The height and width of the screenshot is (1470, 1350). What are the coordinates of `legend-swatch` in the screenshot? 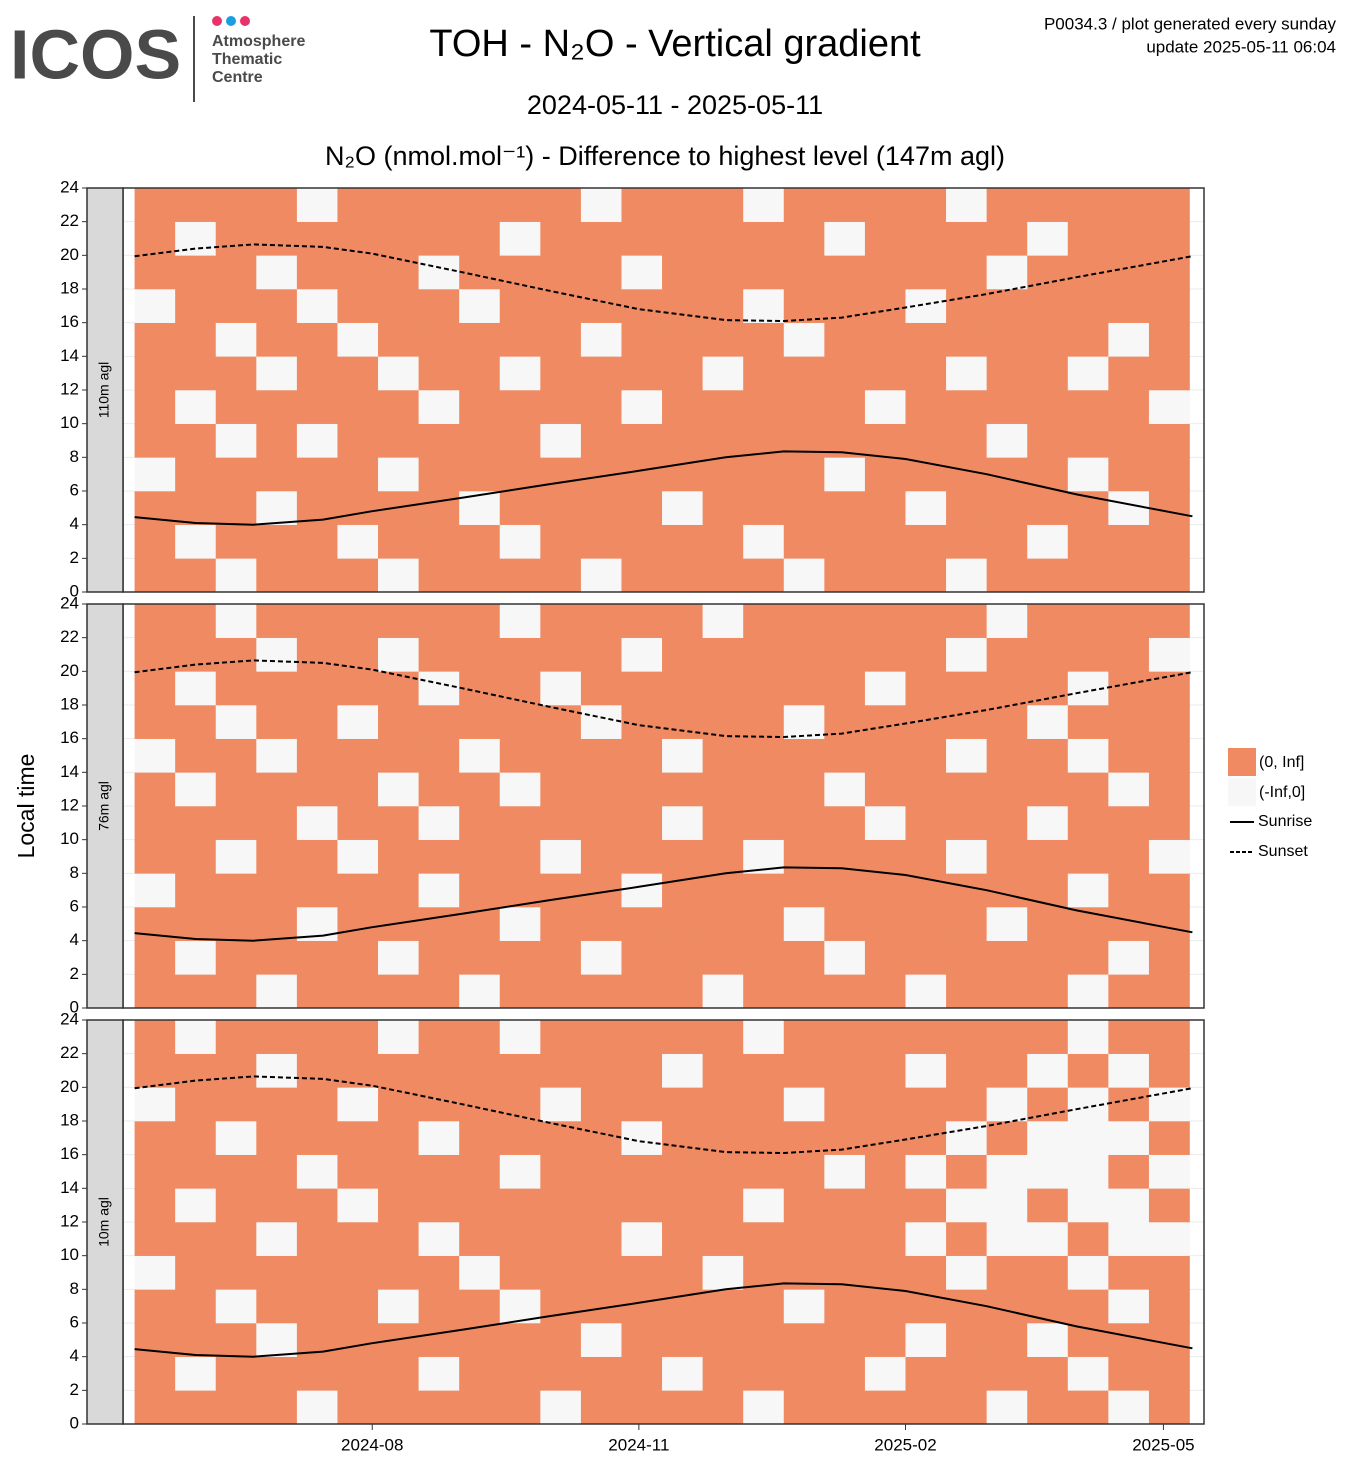 It's located at (1242, 762).